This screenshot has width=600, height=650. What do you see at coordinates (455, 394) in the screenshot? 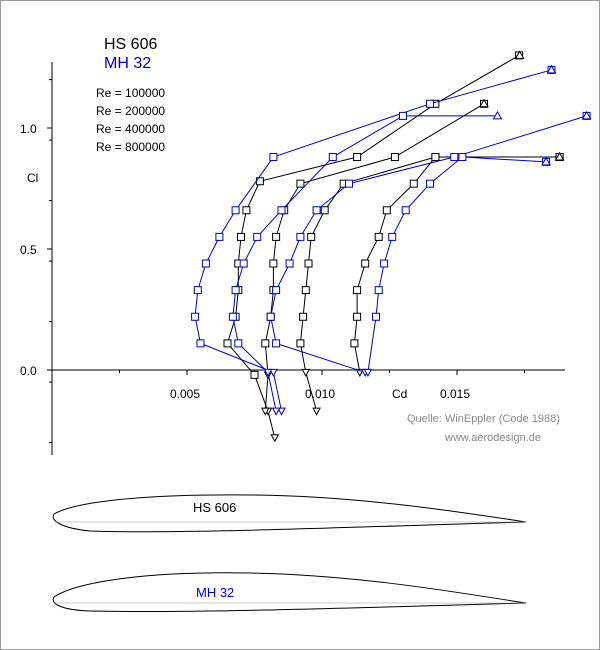
I see `x-tick-label-0015: 0.015` at bounding box center [455, 394].